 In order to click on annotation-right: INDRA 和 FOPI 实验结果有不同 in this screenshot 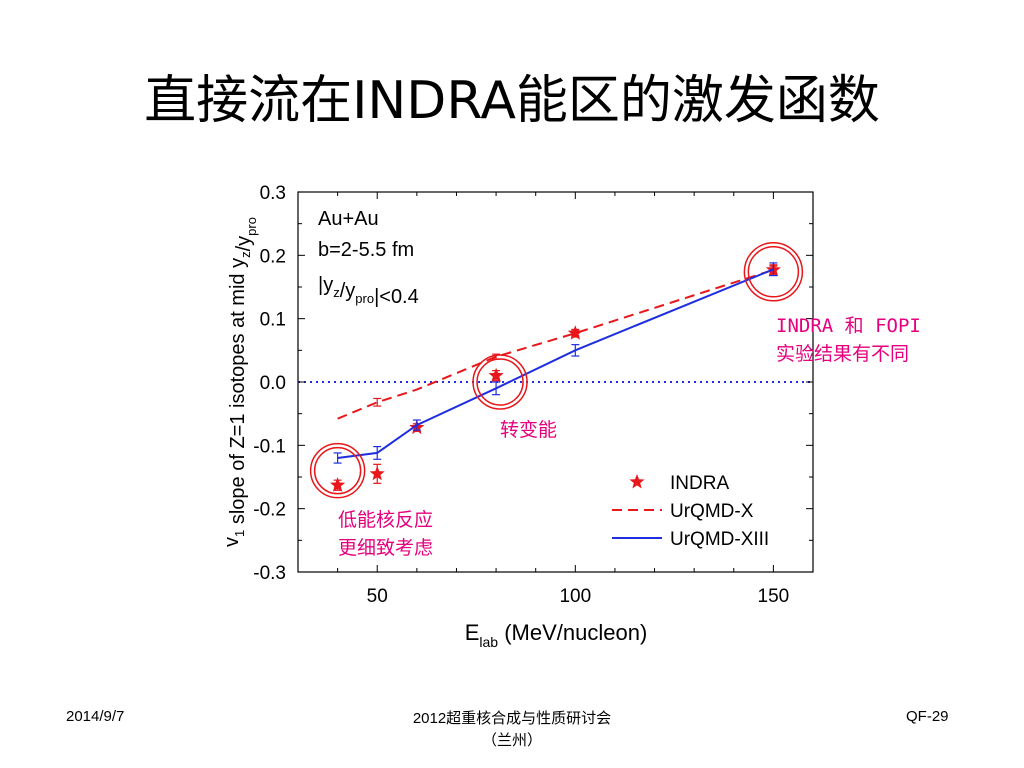, I will do `click(848, 340)`.